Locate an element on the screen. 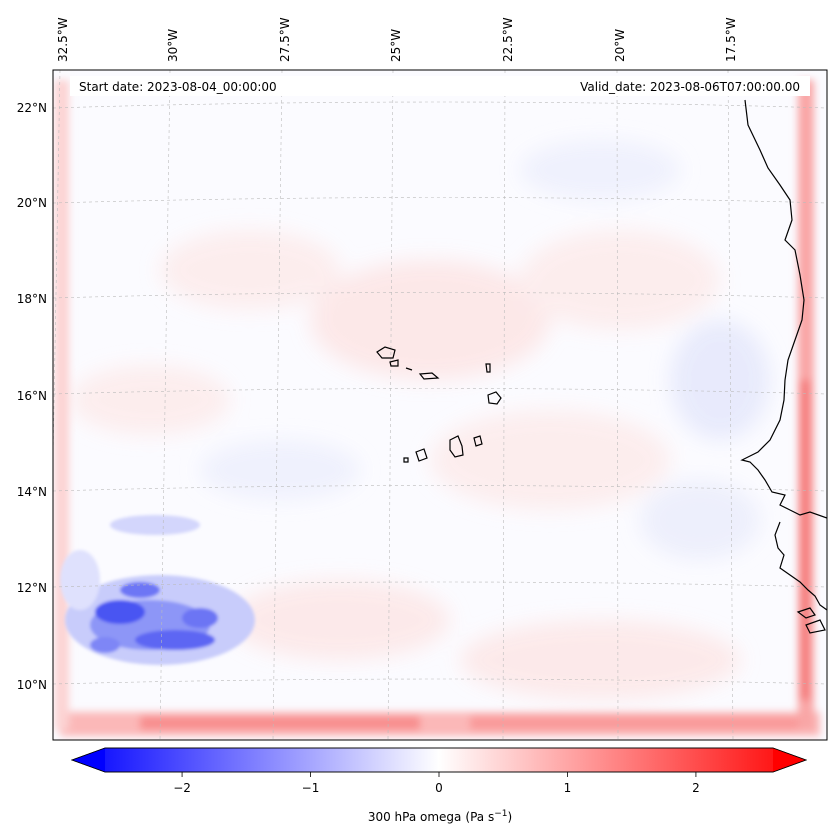 The width and height of the screenshot is (837, 839). colorbar-tick-label: 0 is located at coordinates (439, 788).